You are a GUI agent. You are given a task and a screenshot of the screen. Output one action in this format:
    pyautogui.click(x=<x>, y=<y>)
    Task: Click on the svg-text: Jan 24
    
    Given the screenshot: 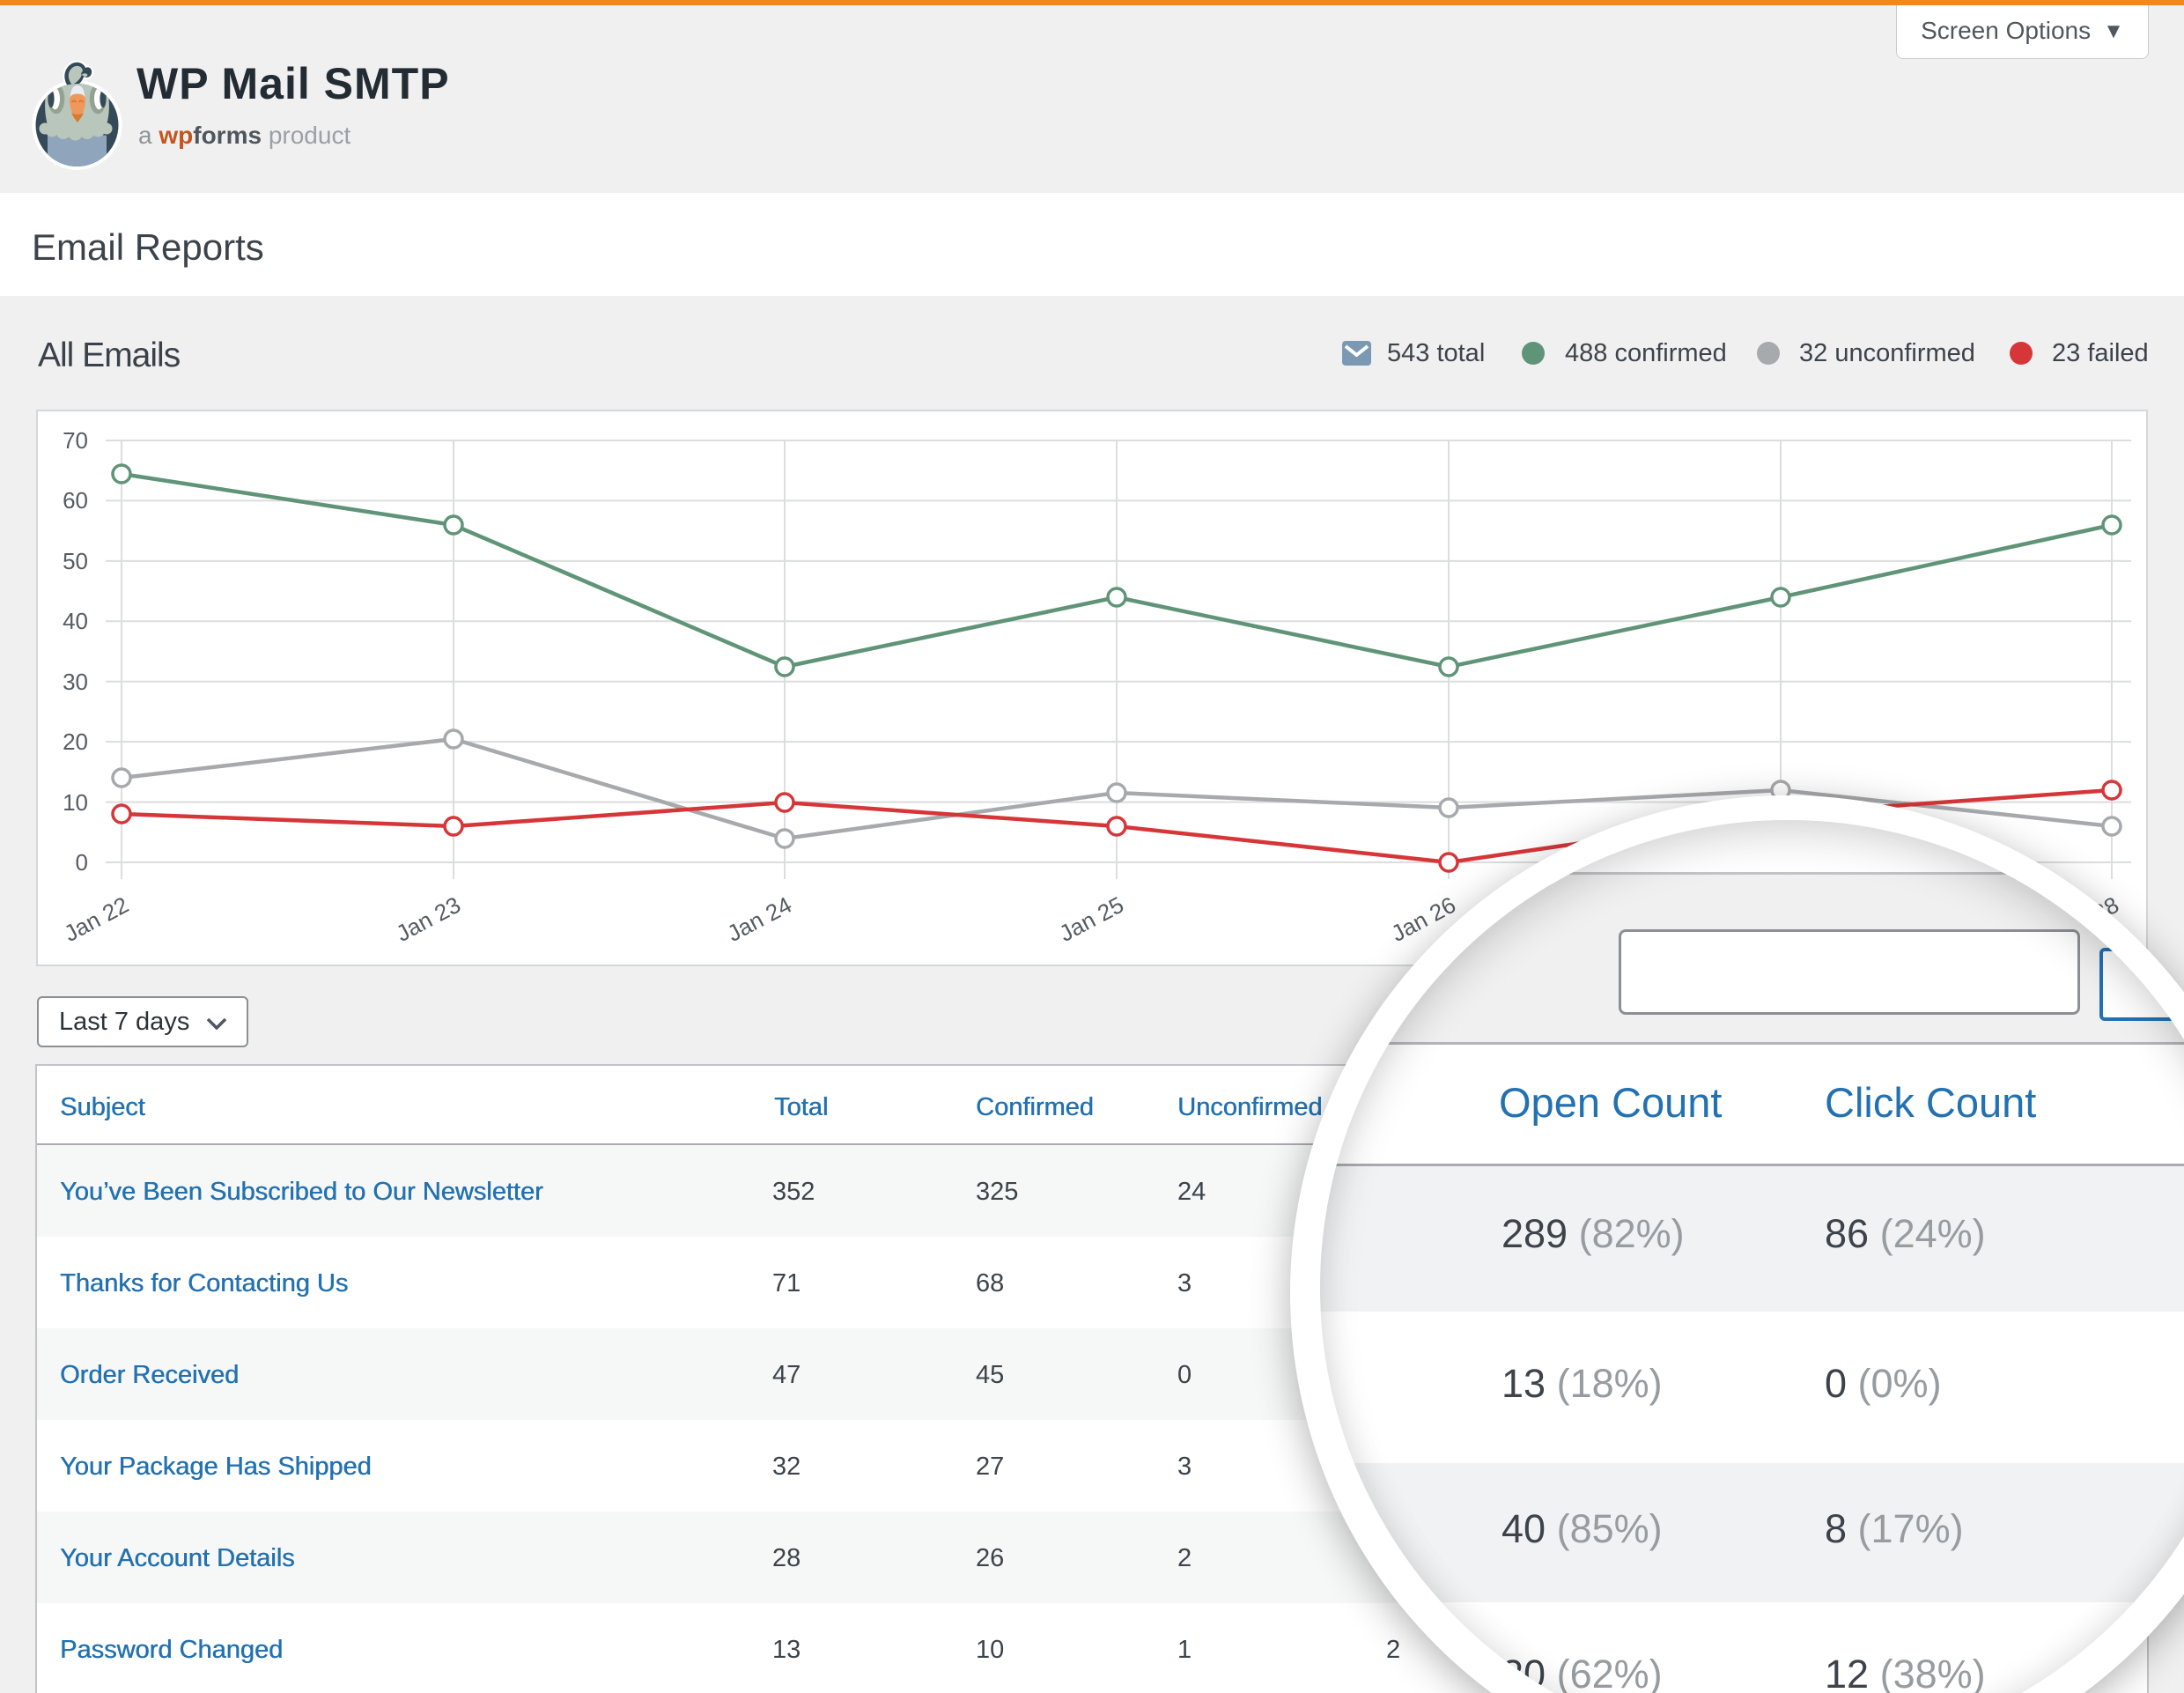 What is the action you would take?
    pyautogui.click(x=759, y=919)
    